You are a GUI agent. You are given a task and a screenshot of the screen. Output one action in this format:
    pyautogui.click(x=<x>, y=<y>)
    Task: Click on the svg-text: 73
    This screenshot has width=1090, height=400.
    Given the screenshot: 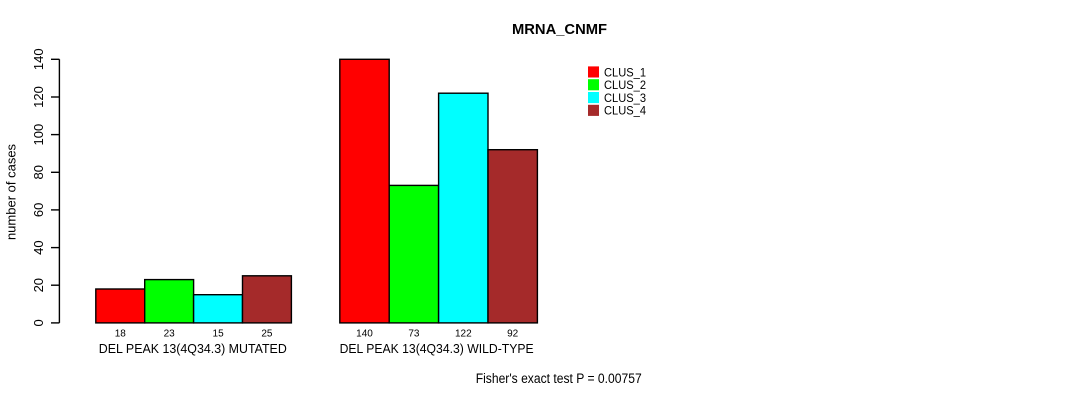 What is the action you would take?
    pyautogui.click(x=414, y=334)
    